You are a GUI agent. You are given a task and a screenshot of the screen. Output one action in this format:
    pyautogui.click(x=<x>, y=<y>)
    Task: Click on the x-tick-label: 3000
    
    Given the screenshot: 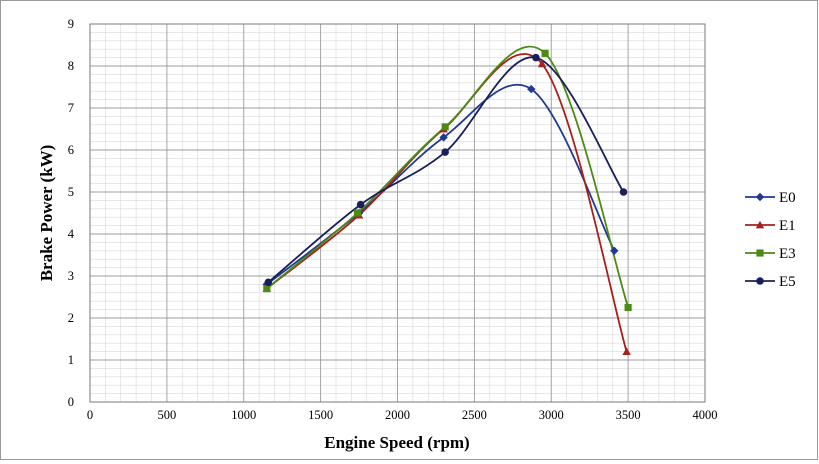 What is the action you would take?
    pyautogui.click(x=551, y=415)
    